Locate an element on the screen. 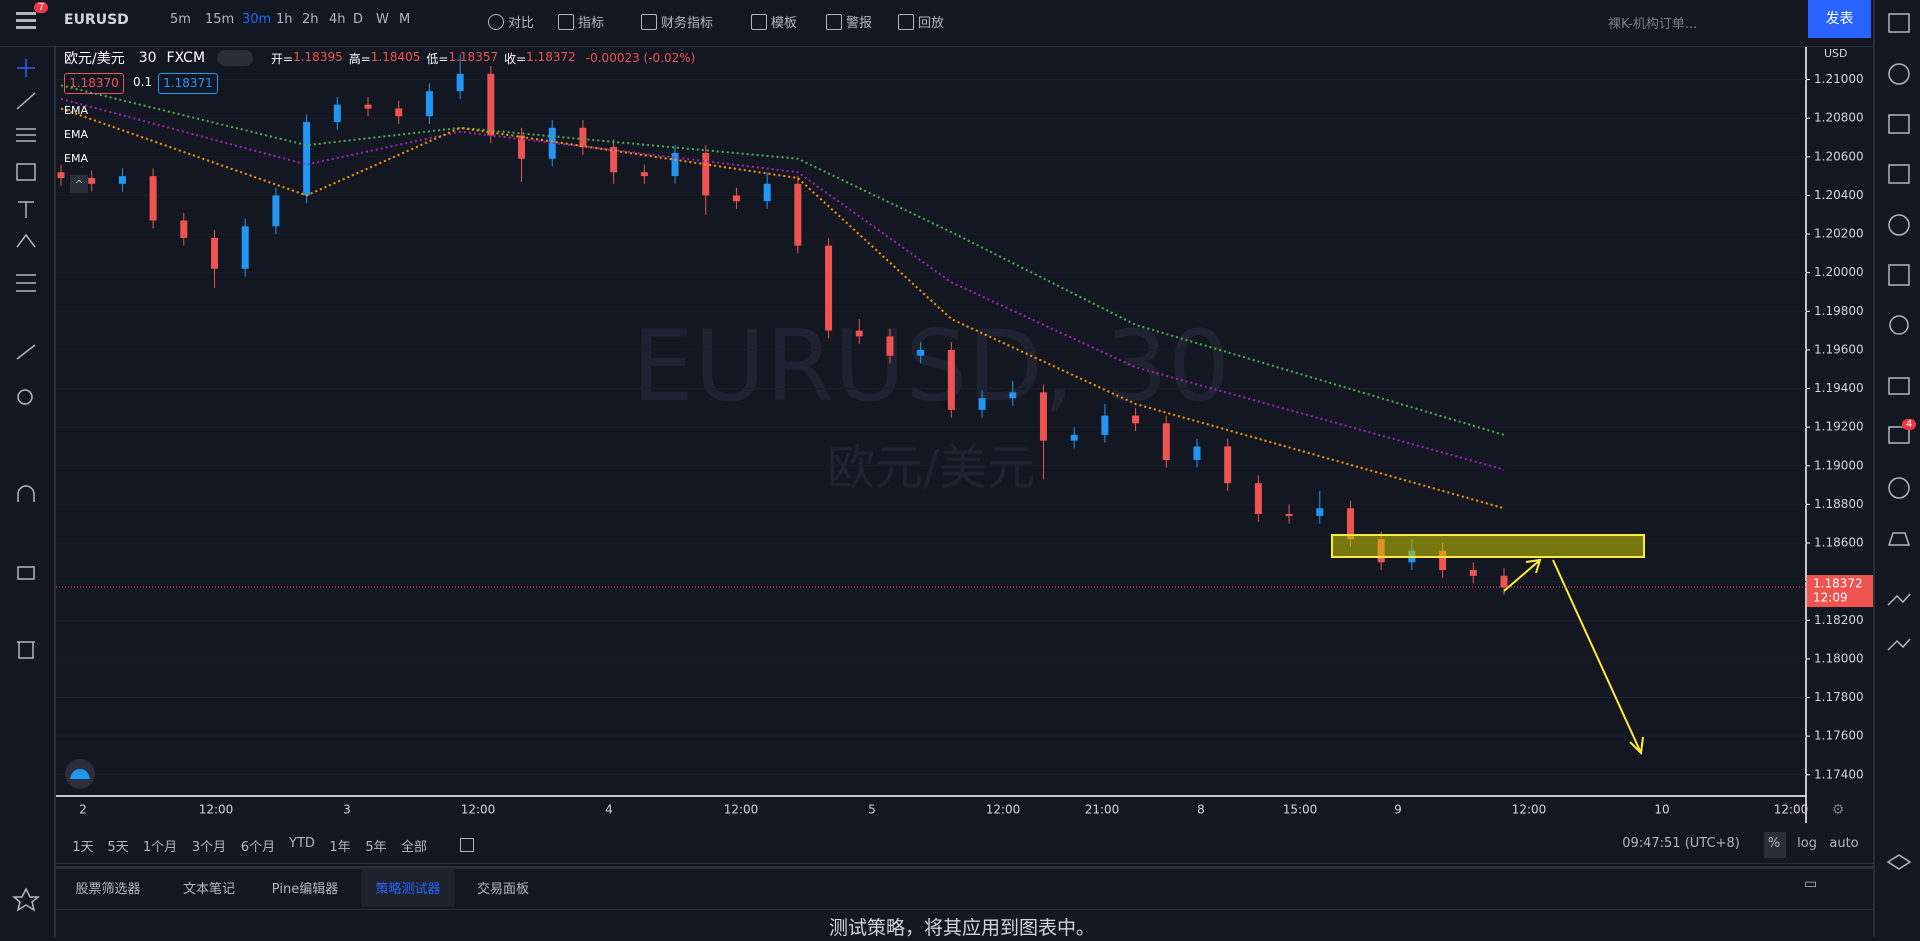  spread: 0.1 is located at coordinates (143, 82).